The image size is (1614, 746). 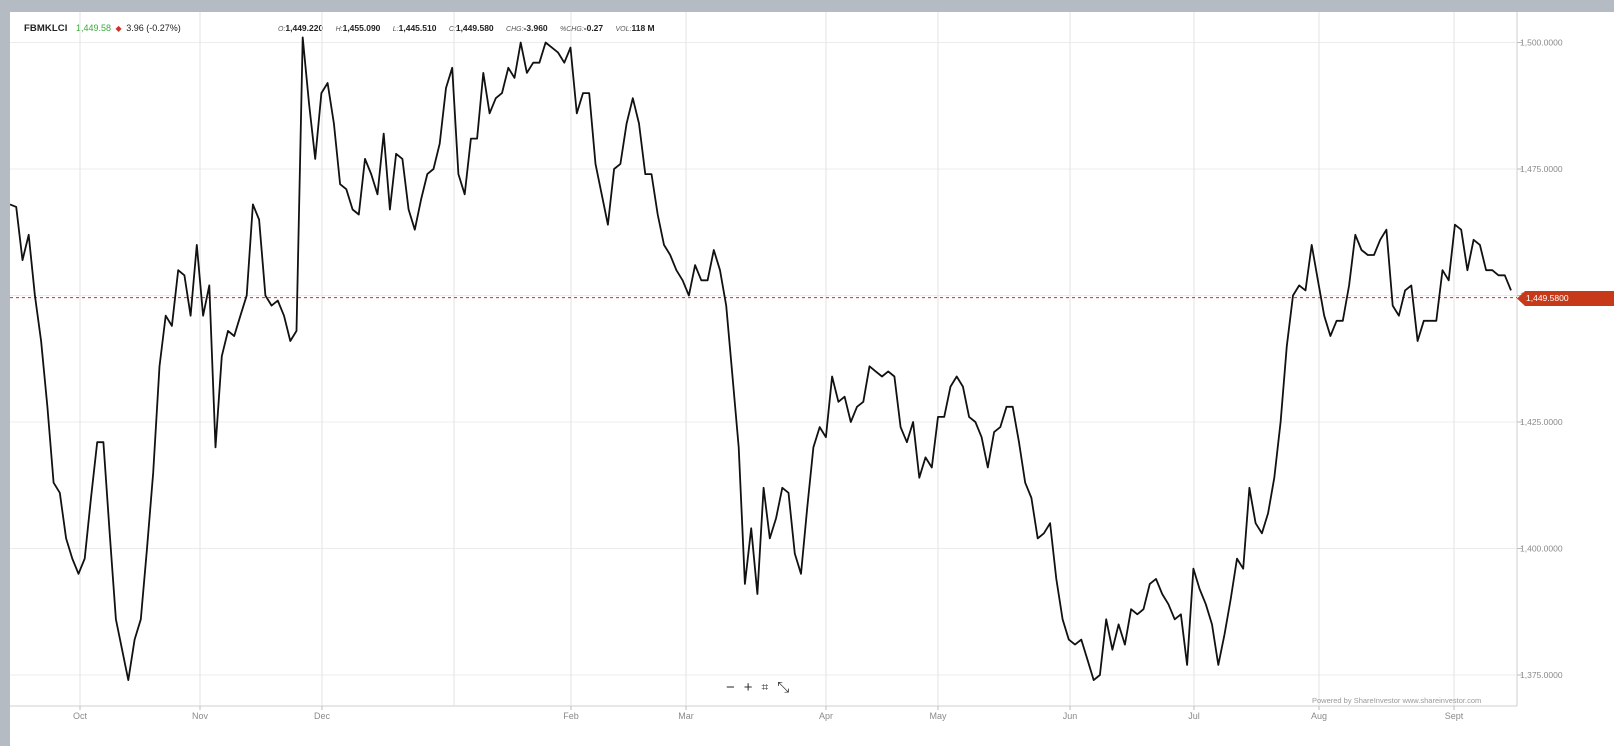 What do you see at coordinates (1541, 43) in the screenshot?
I see `y-tick-label: 1,500.0000` at bounding box center [1541, 43].